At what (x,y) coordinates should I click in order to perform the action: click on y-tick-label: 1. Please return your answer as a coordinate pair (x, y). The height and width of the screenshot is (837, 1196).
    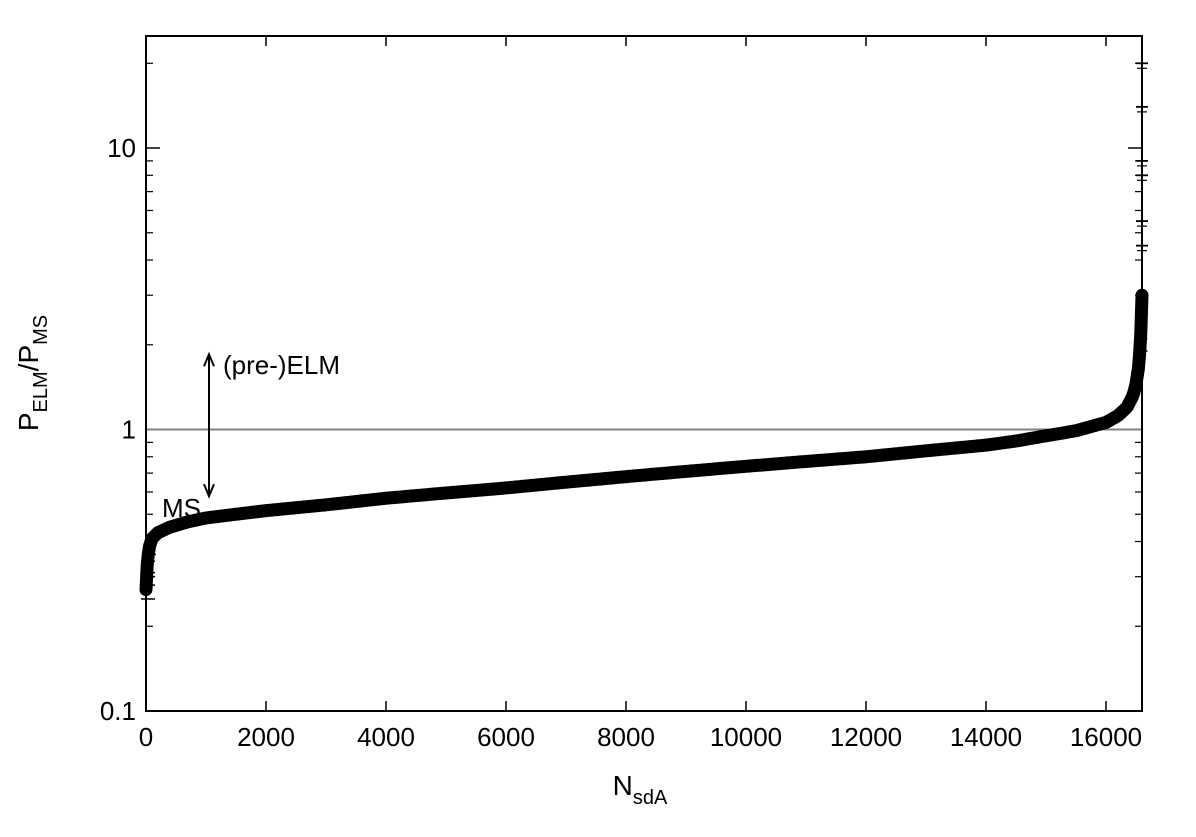
    Looking at the image, I should click on (129, 430).